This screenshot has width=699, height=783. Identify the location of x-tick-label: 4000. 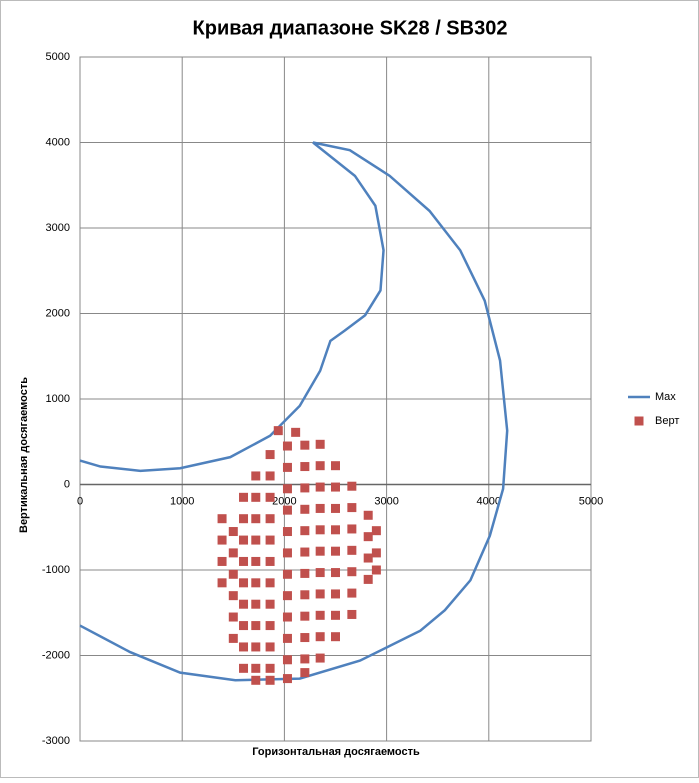
(489, 501).